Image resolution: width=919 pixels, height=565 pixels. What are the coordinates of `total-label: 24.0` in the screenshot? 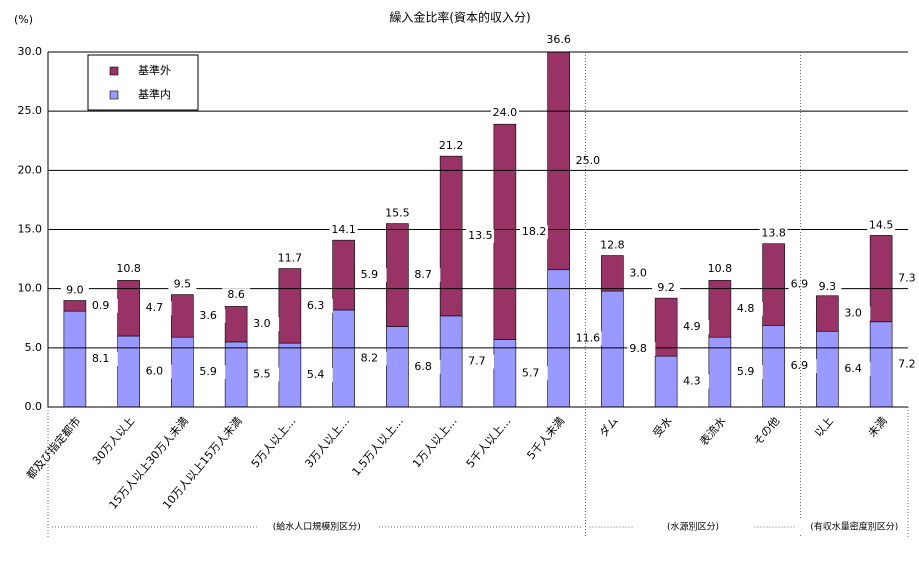 It's located at (505, 112).